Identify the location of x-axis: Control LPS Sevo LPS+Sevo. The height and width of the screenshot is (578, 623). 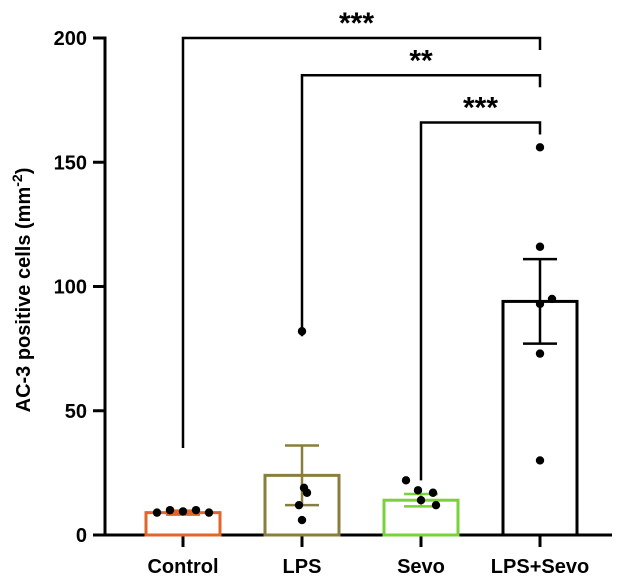
(358, 555).